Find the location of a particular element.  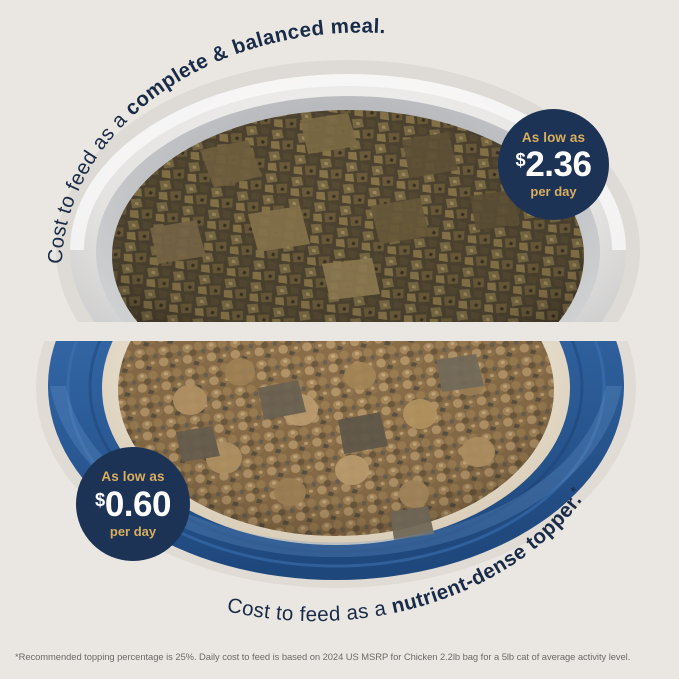

price-badge-complete-meal: As low as $2.36 per day is located at coordinates (553, 164).